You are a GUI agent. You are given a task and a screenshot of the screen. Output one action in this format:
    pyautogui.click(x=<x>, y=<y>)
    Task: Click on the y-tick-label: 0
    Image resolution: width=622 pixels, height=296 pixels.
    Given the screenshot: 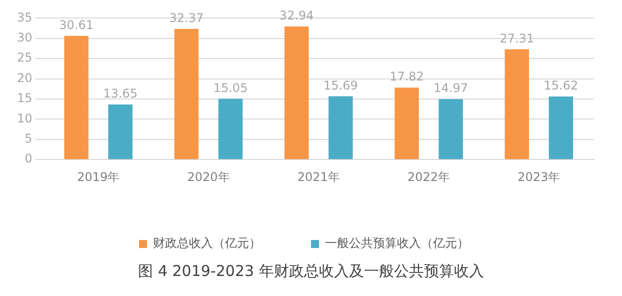 What is the action you would take?
    pyautogui.click(x=28, y=159)
    